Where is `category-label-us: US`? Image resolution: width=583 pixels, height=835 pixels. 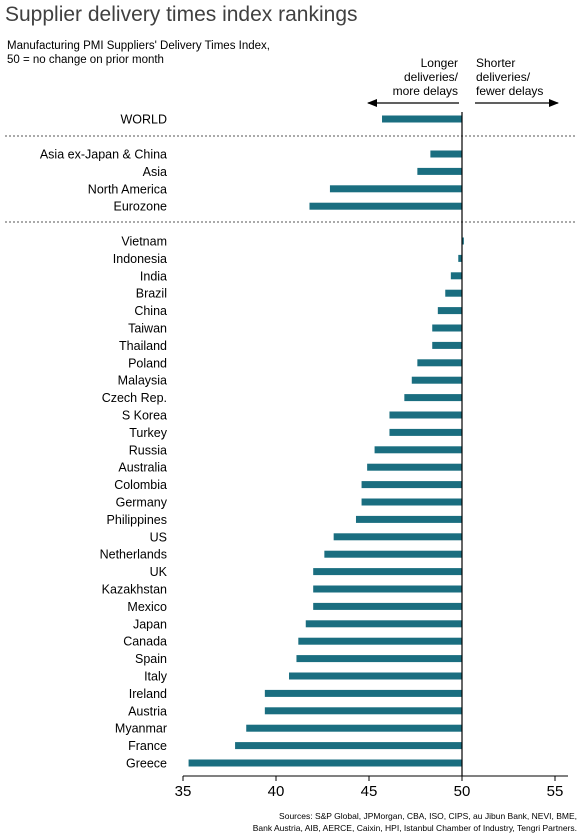 category-label-us: US is located at coordinates (158, 537).